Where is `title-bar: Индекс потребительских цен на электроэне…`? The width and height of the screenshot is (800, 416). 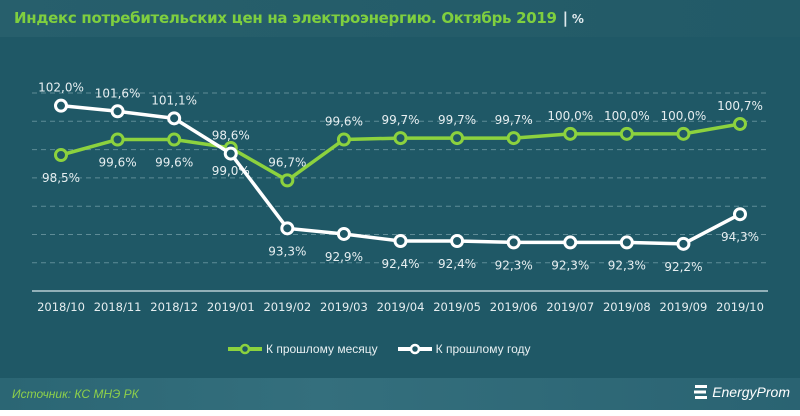 title-bar: Индекс потребительских цен на электроэне… is located at coordinates (400, 18).